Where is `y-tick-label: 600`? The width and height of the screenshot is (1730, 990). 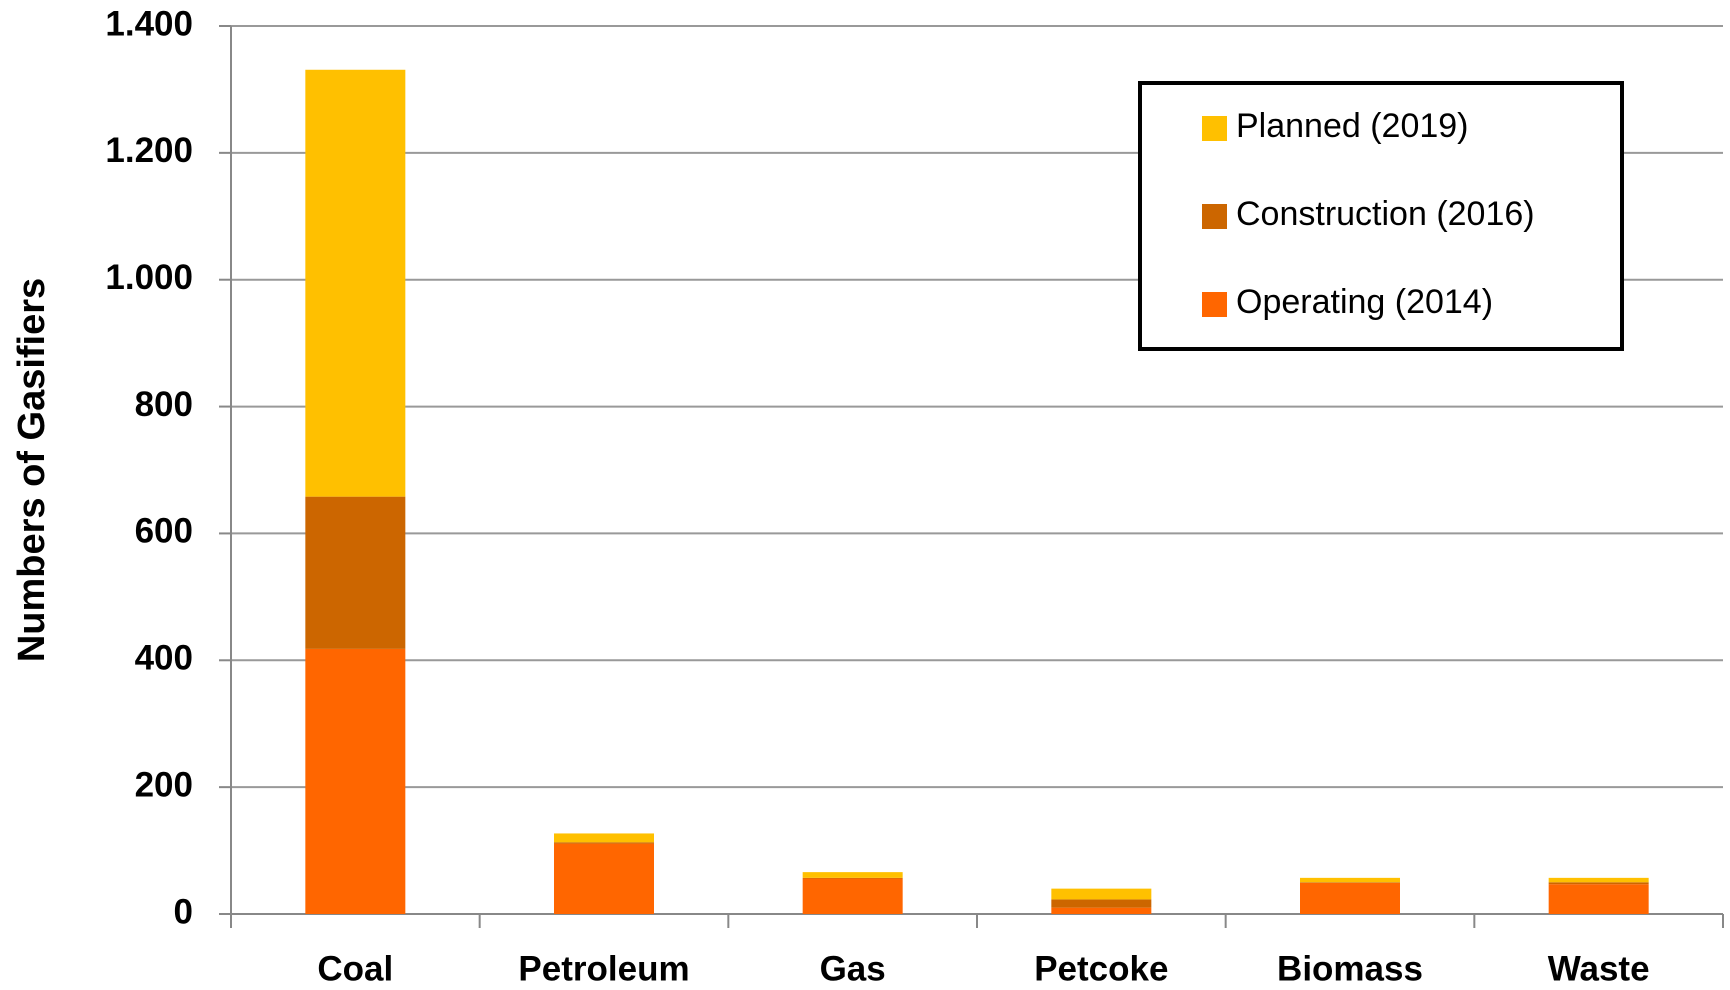
y-tick-label: 600 is located at coordinates (164, 531).